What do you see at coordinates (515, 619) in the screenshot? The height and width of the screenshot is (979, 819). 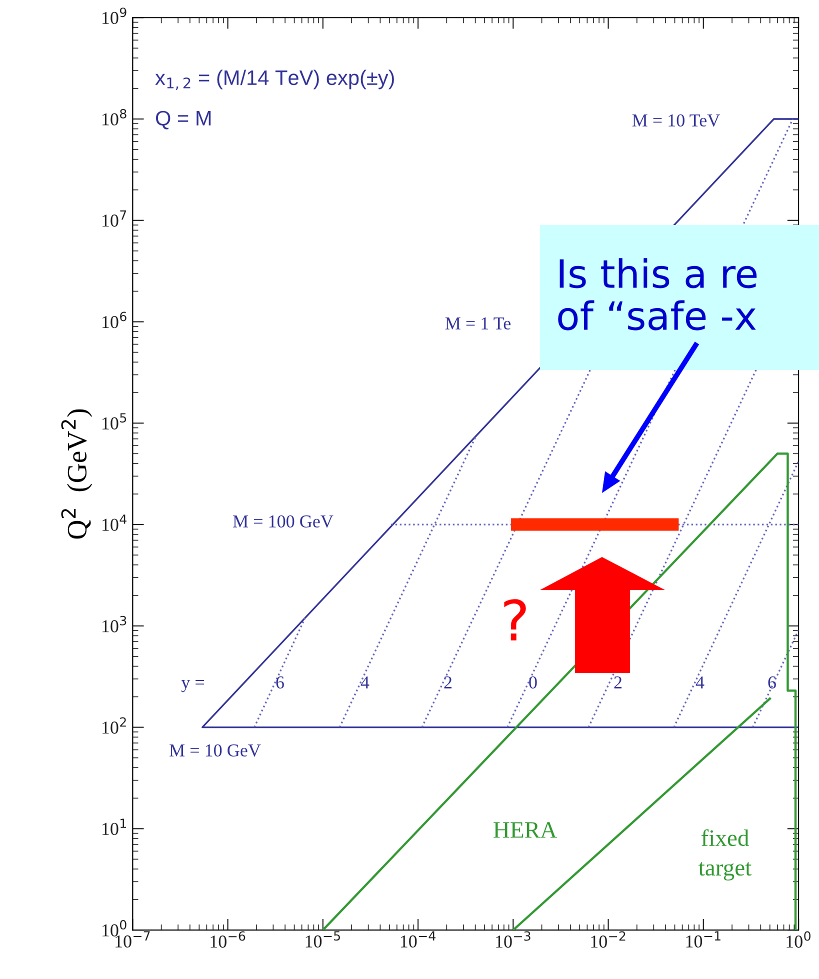 I see `annotation: ?` at bounding box center [515, 619].